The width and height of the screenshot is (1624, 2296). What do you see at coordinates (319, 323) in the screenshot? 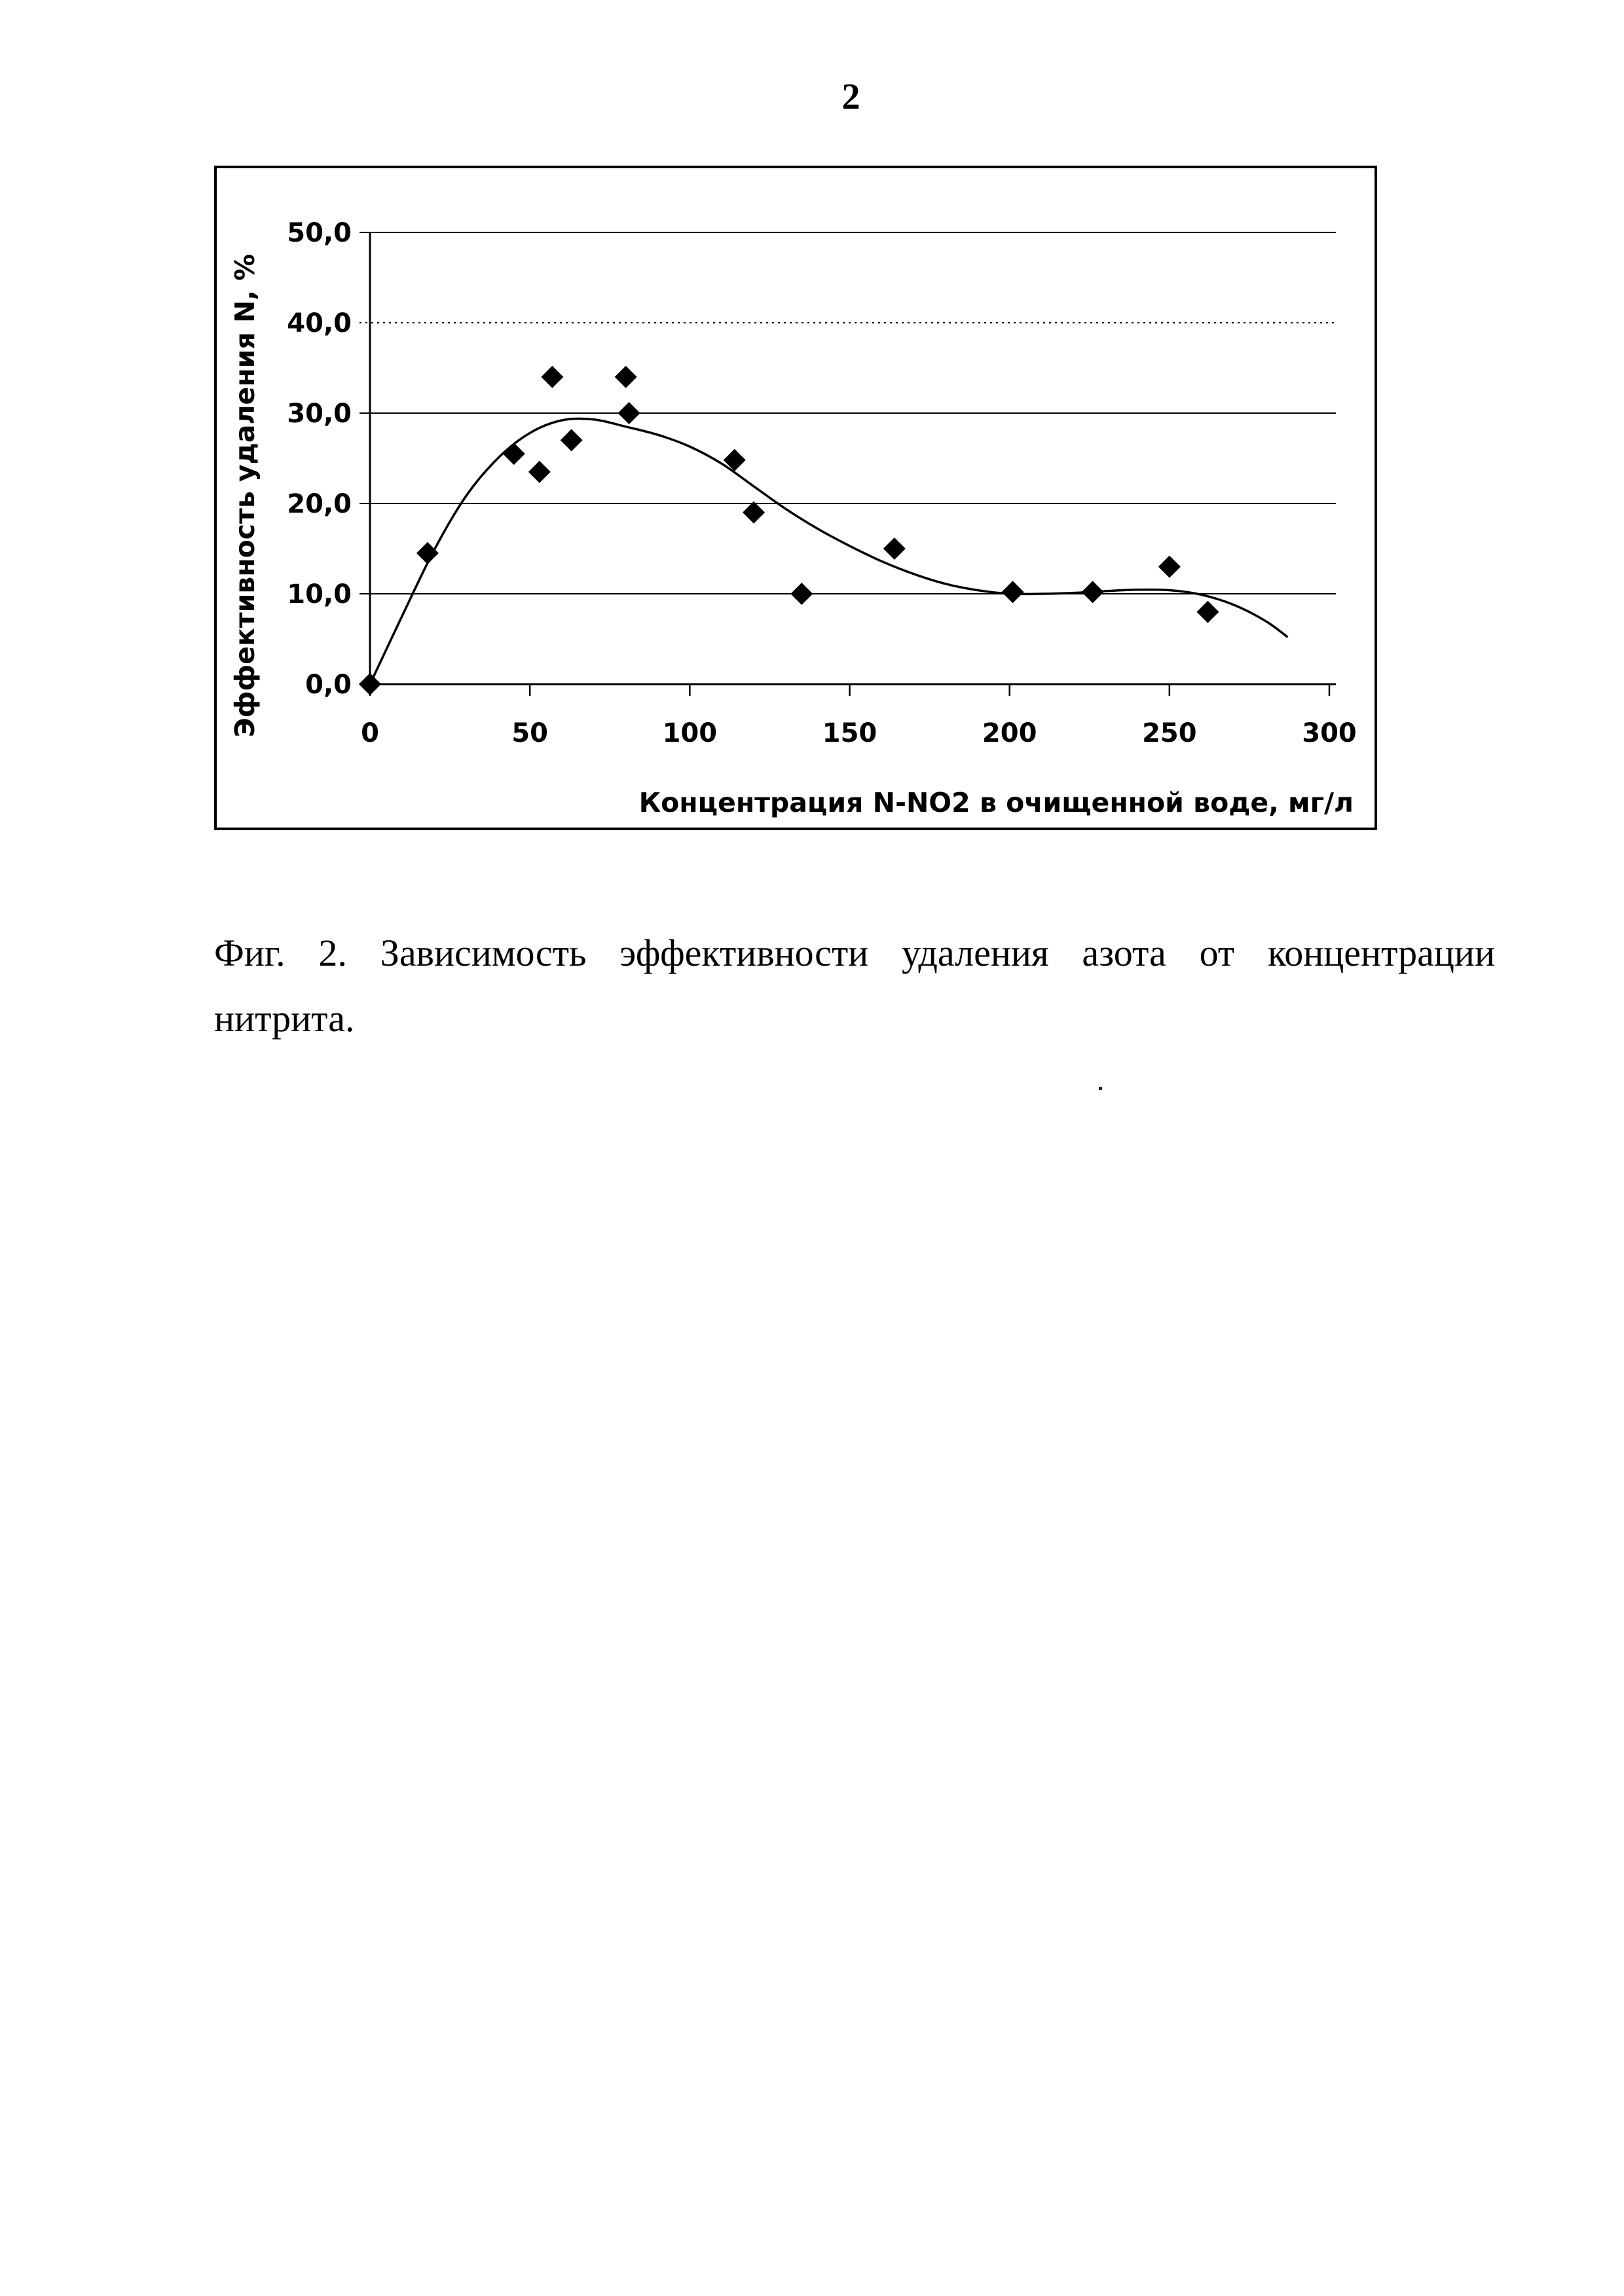
I see `y-tick-label: 40,0` at bounding box center [319, 323].